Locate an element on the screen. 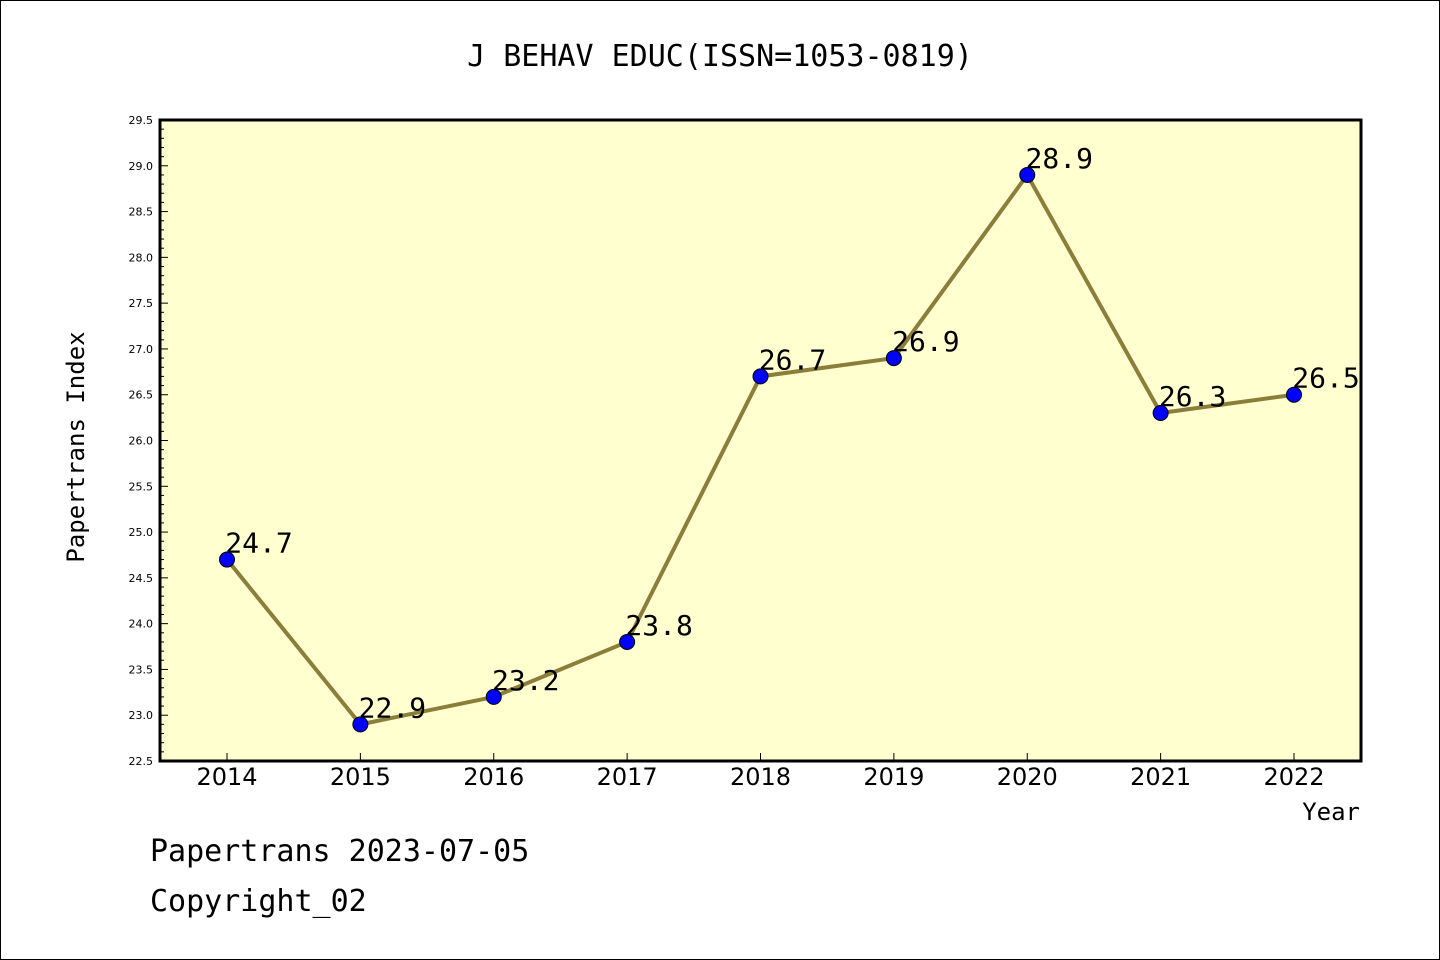 This screenshot has width=1440, height=960. chart-title: J BEHAV EDUC(ISSN=1053-0819) is located at coordinates (720, 56).